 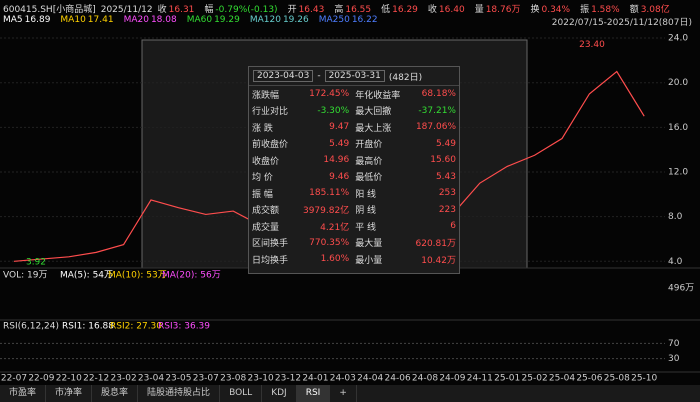 What do you see at coordinates (678, 173) in the screenshot?
I see `y-tick-label: 12.0` at bounding box center [678, 173].